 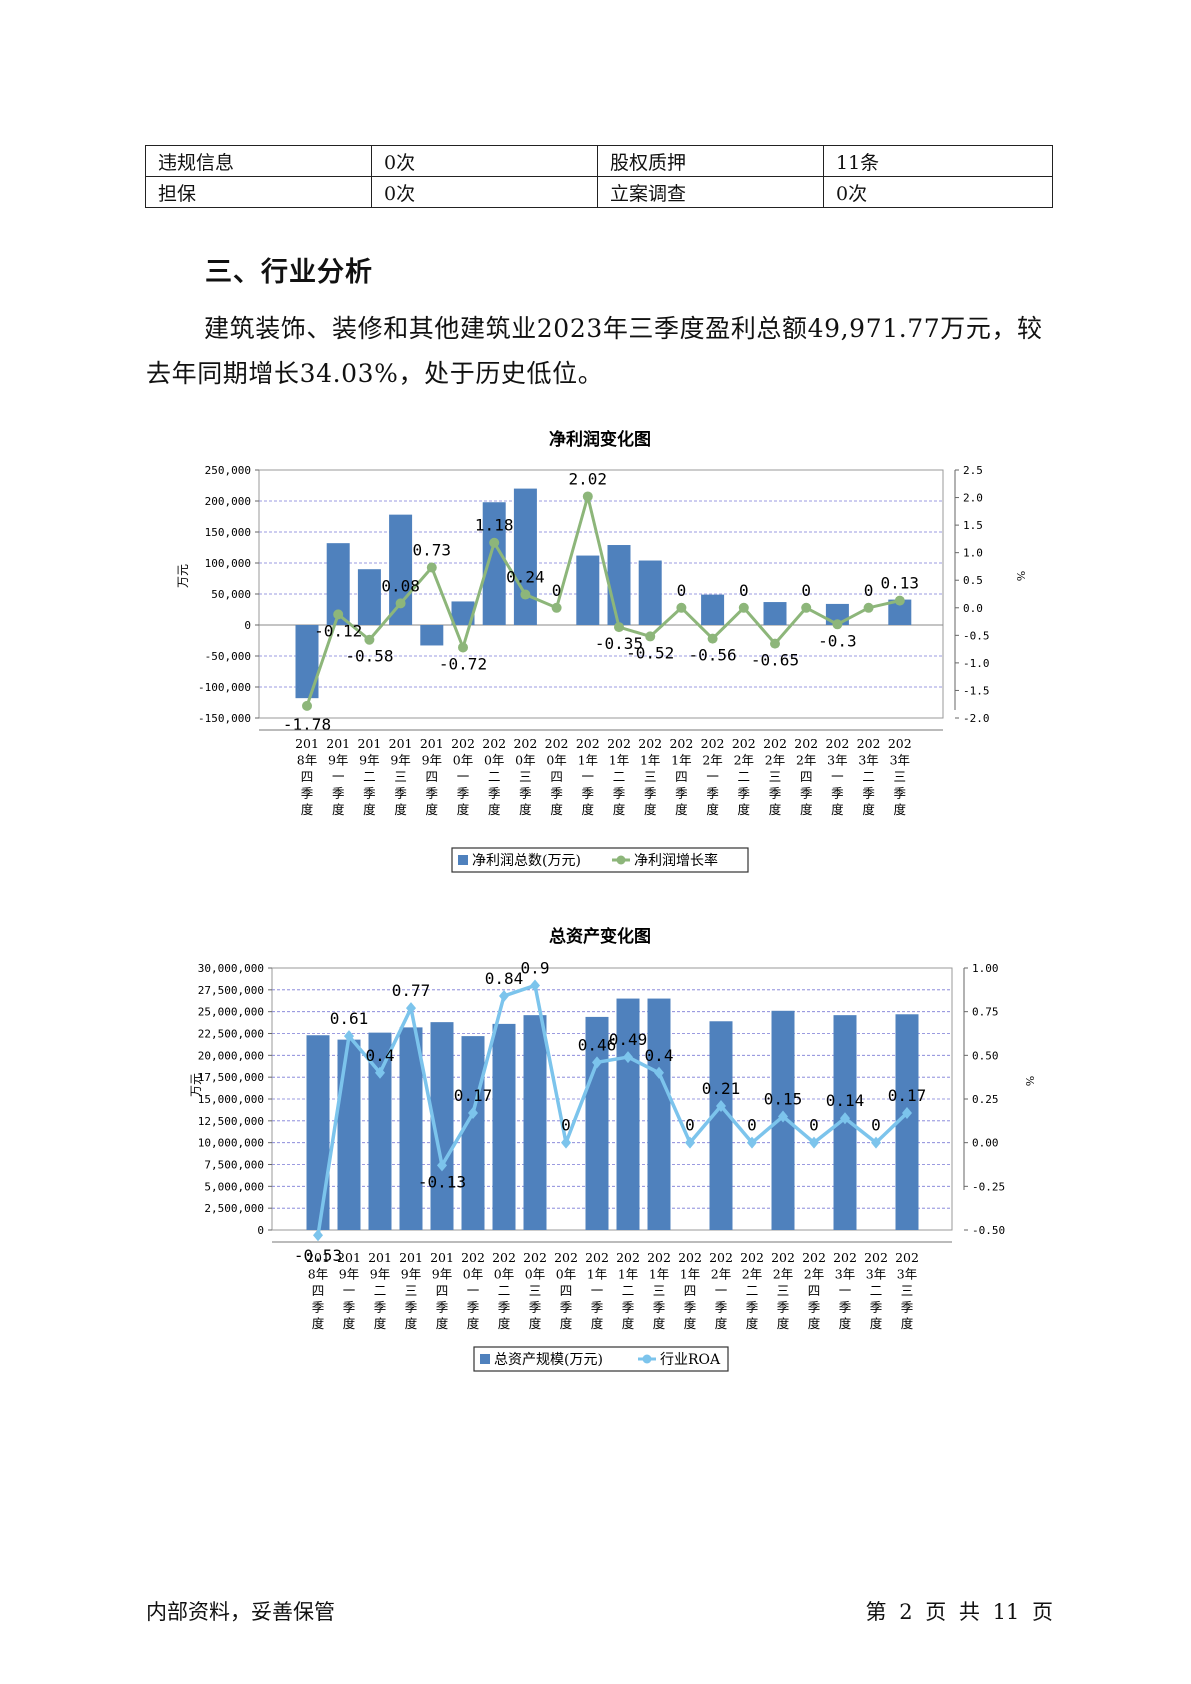 I want to click on y2-tick-label: -0.50, so click(x=988, y=1230).